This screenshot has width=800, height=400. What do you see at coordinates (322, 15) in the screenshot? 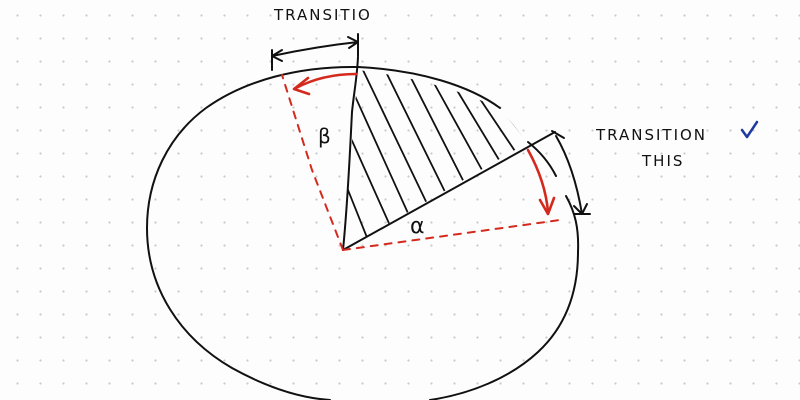
I see `top-annotation-label: TRANSITIO` at bounding box center [322, 15].